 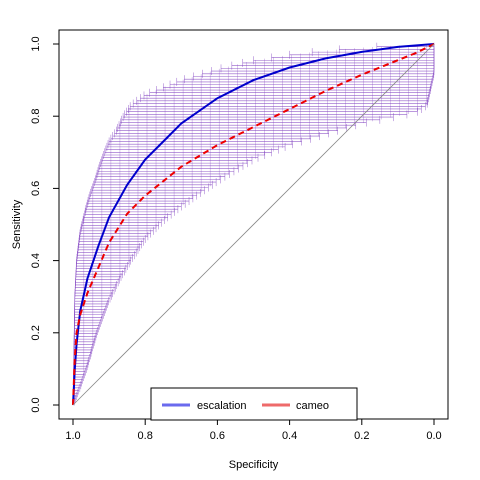 I want to click on y-tick-label: 0.4, so click(x=36, y=260).